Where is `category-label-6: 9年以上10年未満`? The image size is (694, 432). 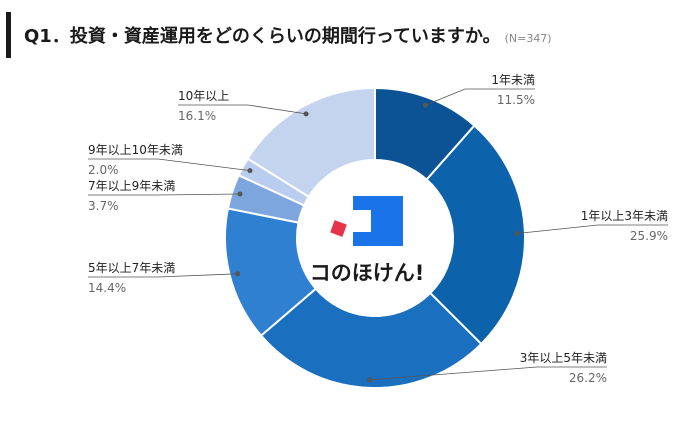
category-label-6: 9年以上10年未満 is located at coordinates (135, 150).